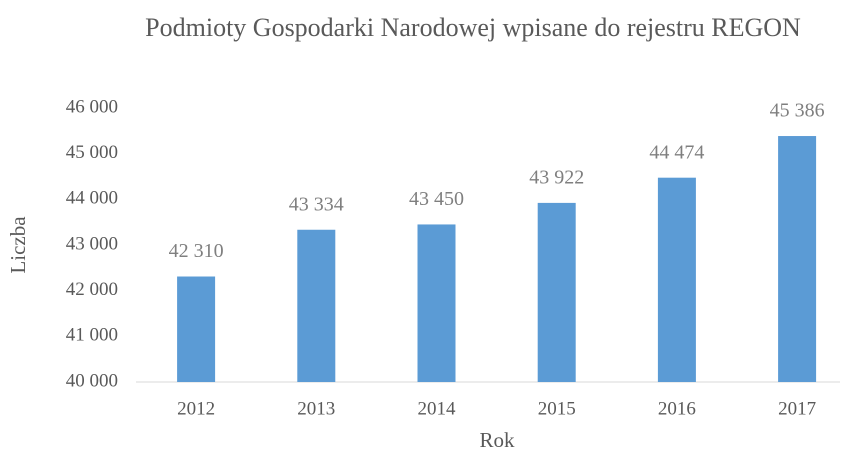  What do you see at coordinates (196, 408) in the screenshot?
I see `x-tick-label: 2012` at bounding box center [196, 408].